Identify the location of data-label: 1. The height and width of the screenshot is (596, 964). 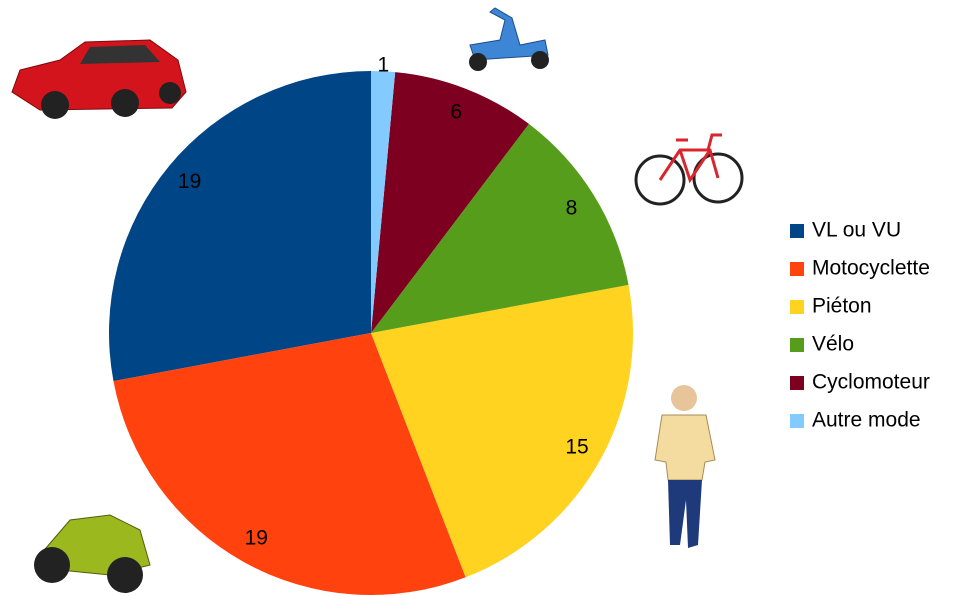
(383, 65).